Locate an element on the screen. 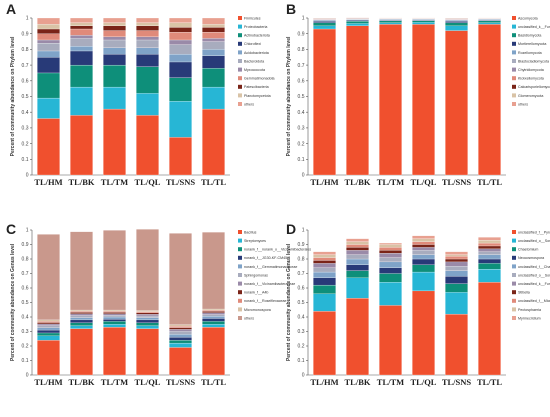 The height and width of the screenshot is (417, 550). legend-label: Micromonospora is located at coordinates (257, 310).